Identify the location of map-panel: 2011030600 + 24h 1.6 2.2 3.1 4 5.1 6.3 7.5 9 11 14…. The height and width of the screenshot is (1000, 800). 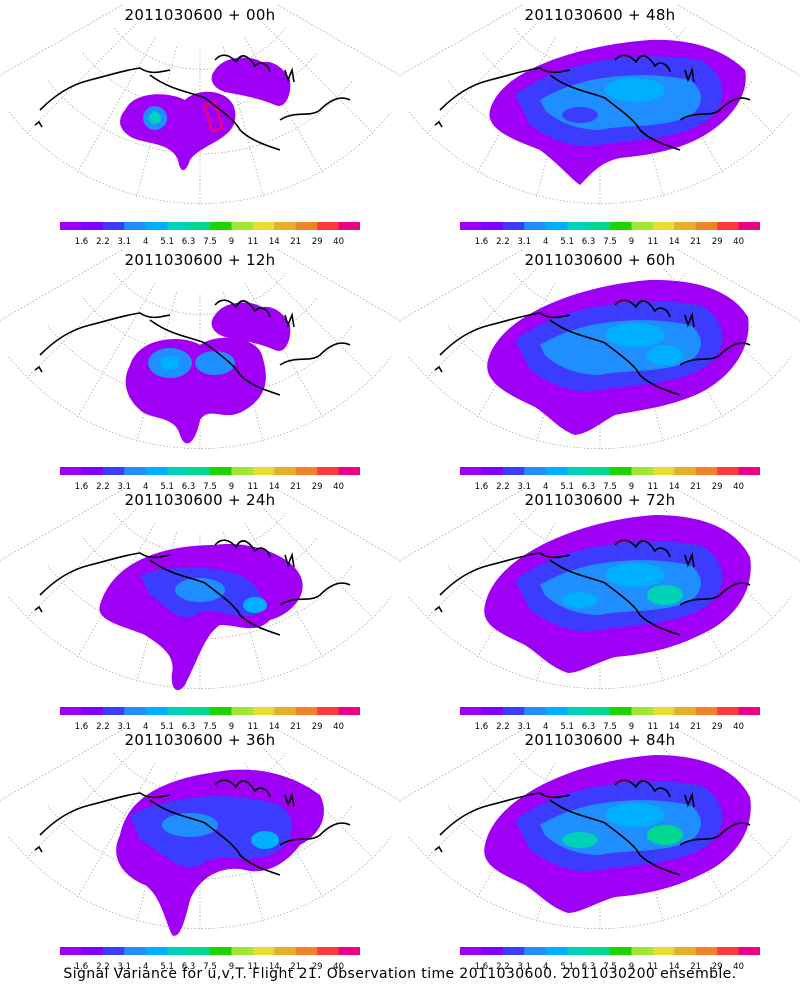
(200, 608).